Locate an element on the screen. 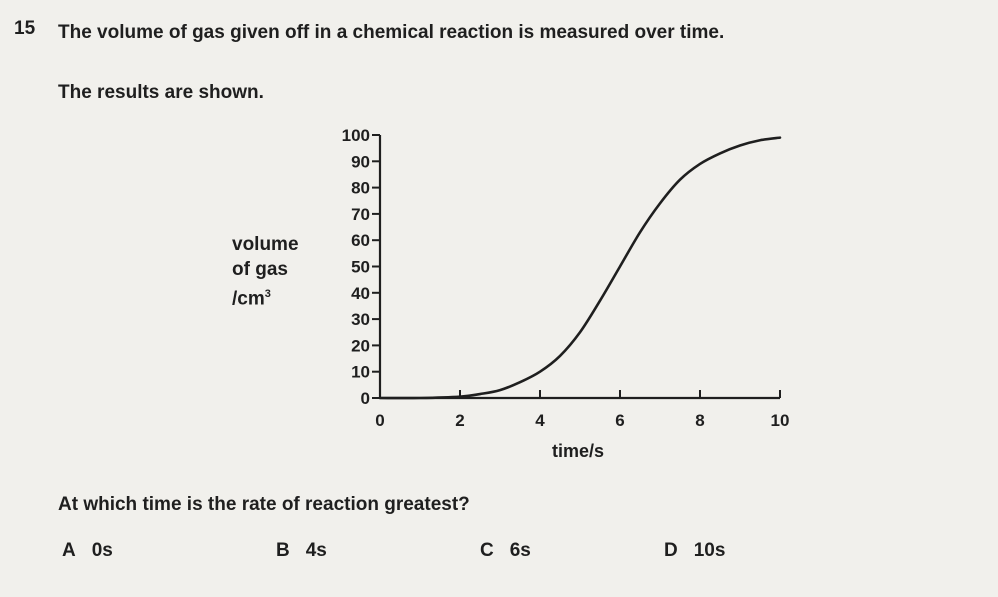 Image resolution: width=998 pixels, height=597 pixels. x-axis-label: time/s is located at coordinates (578, 451).